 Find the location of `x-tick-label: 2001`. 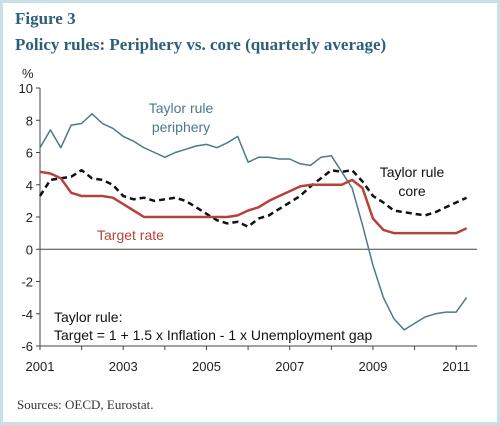

x-tick-label: 2001 is located at coordinates (40, 366).